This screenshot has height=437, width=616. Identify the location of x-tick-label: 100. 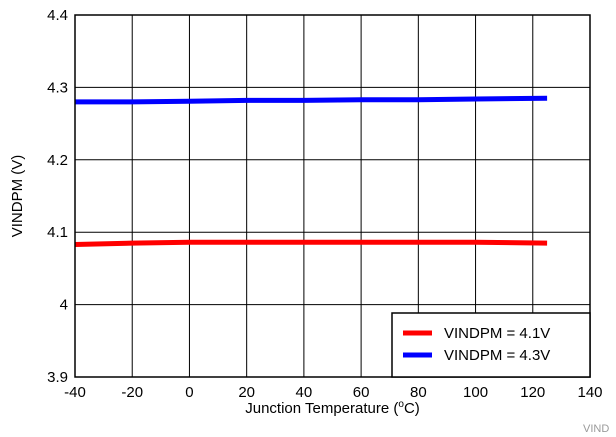
(475, 392).